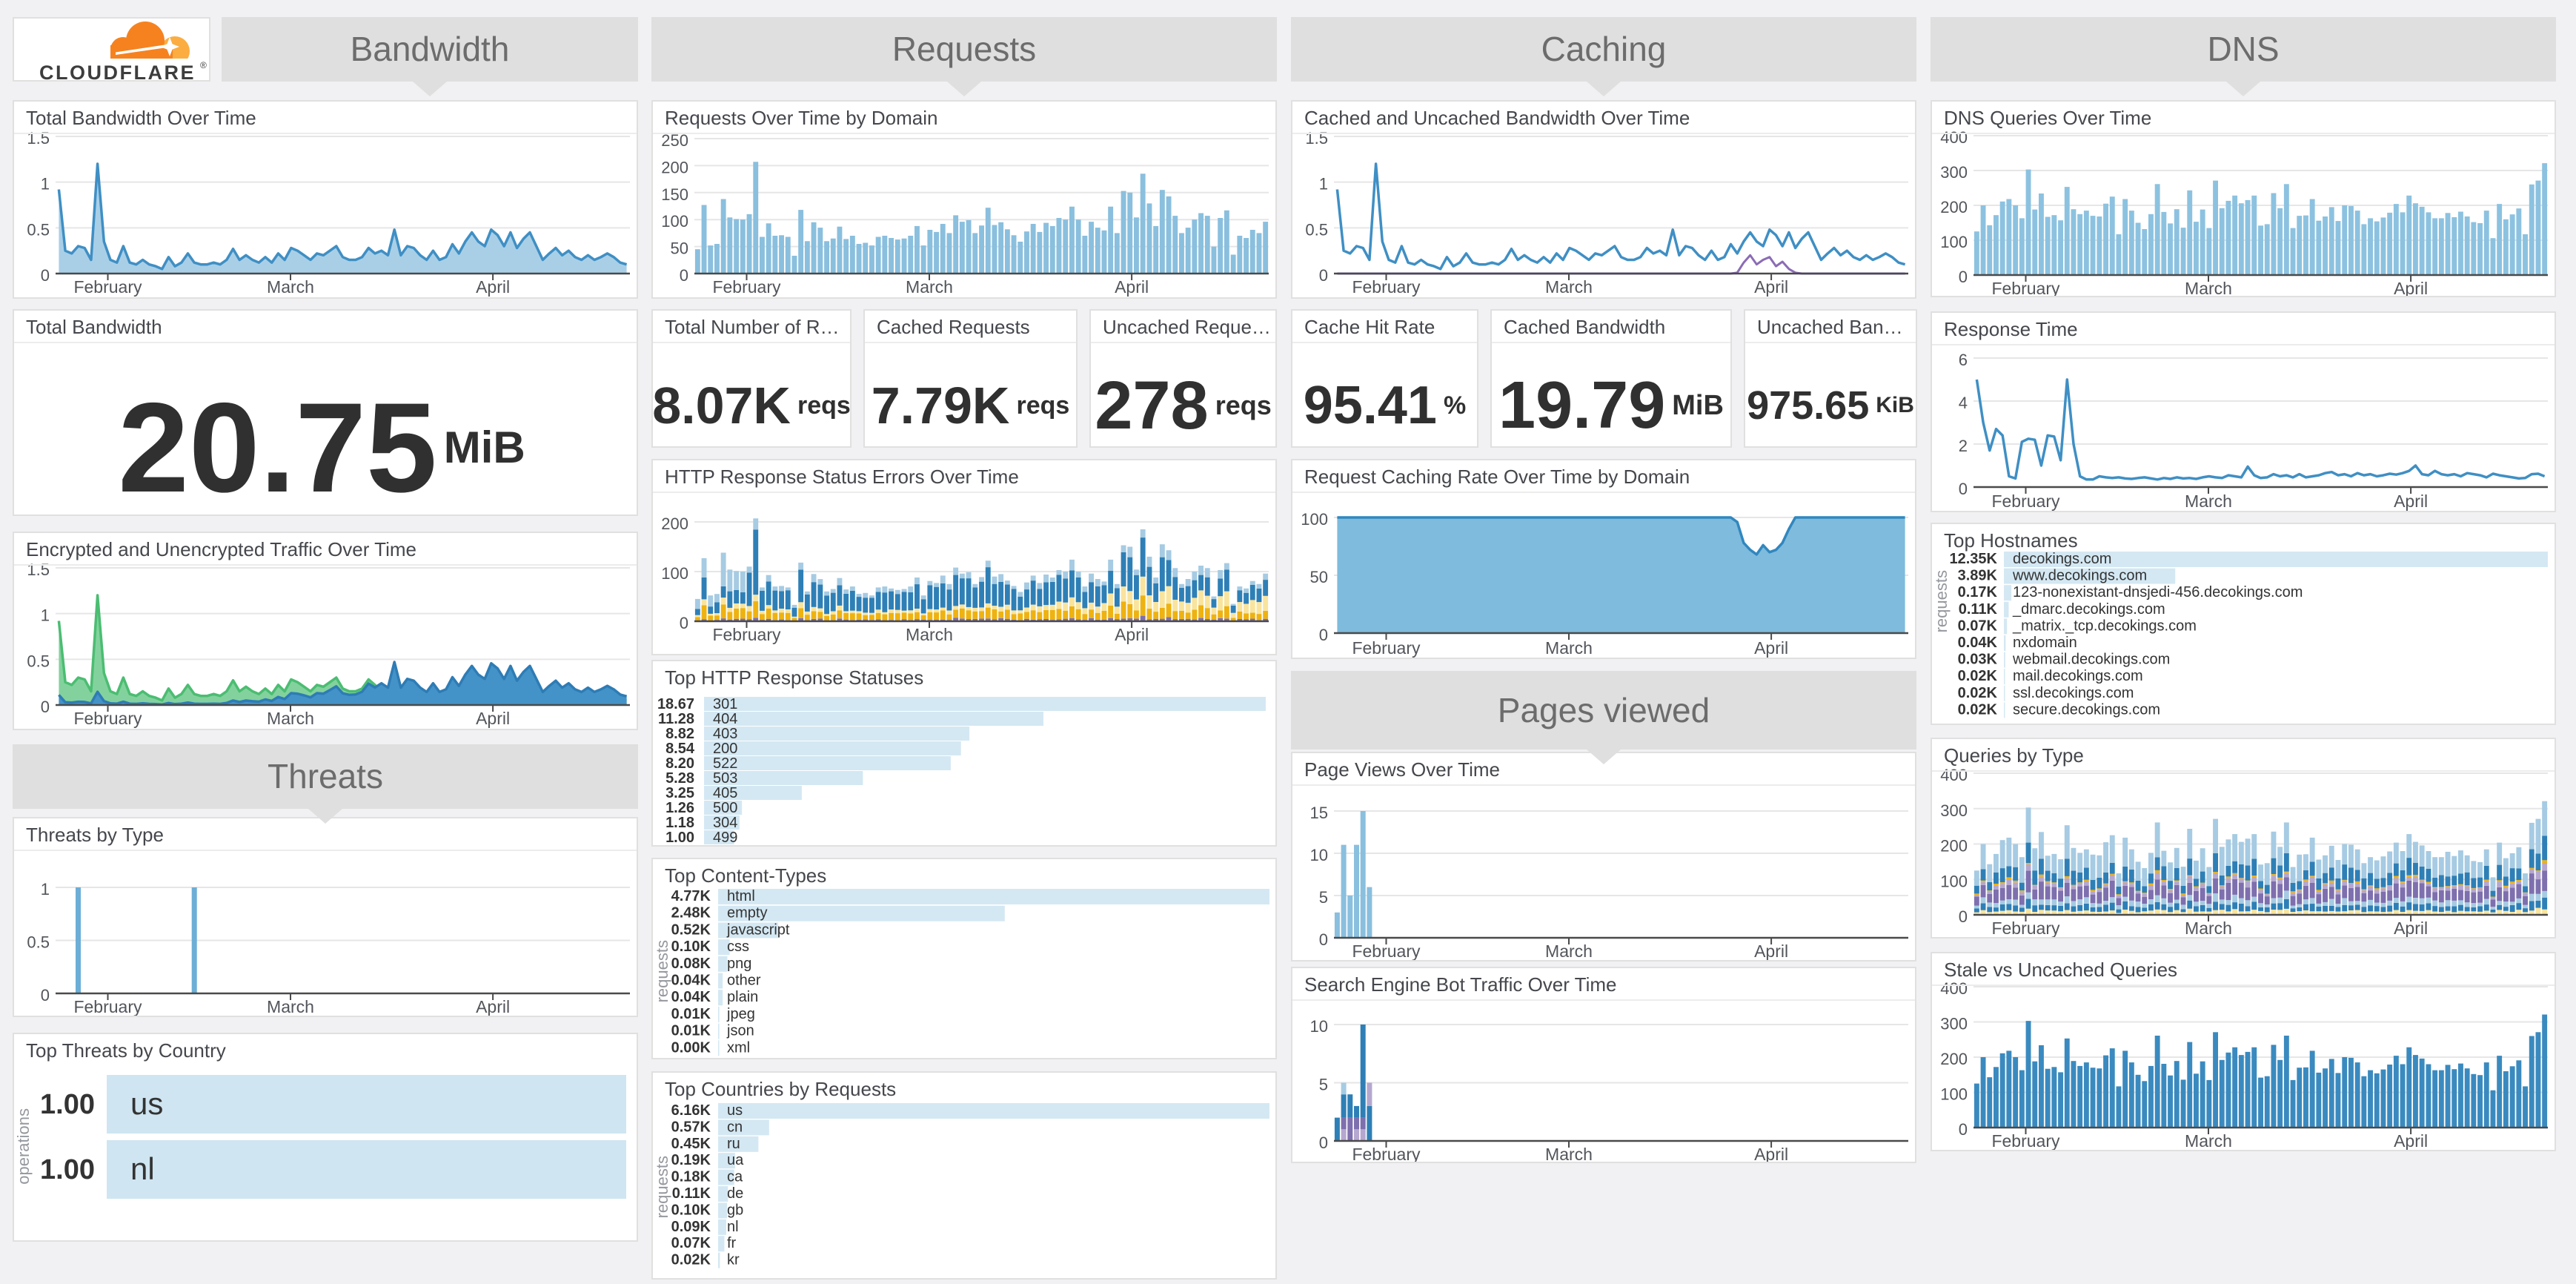 Image resolution: width=2576 pixels, height=1284 pixels. I want to click on svg-text: plain, so click(742, 997).